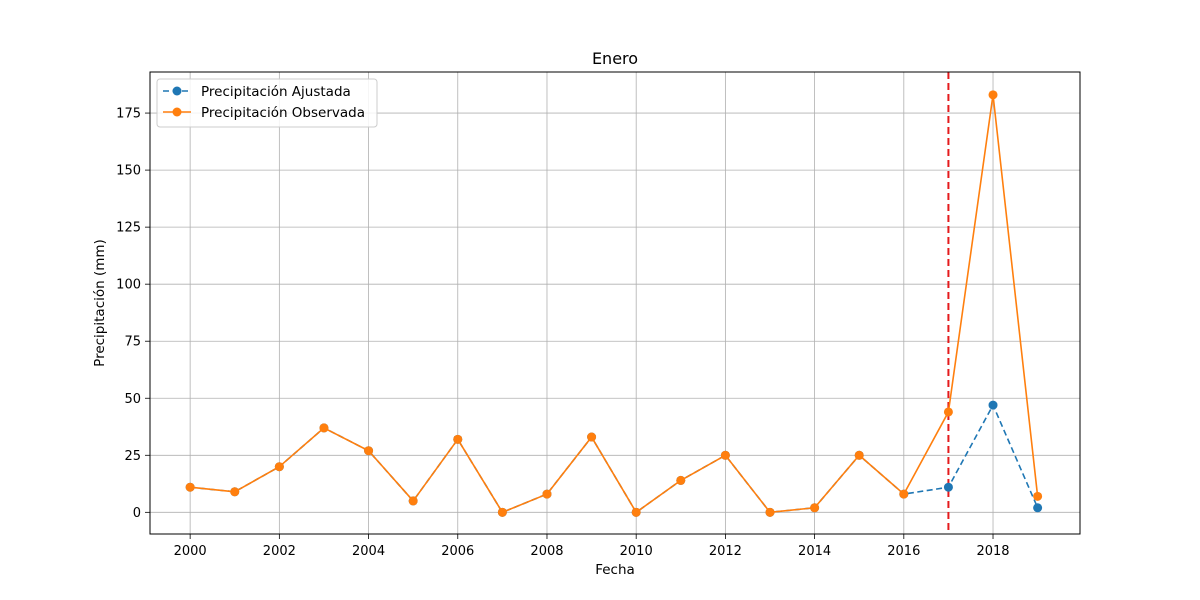  Describe the element at coordinates (992, 551) in the screenshot. I see `x-tick-label: 2018` at that location.